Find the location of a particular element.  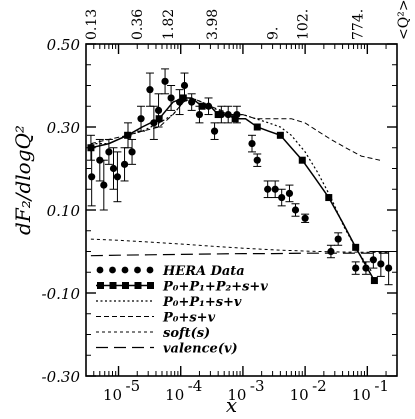

legend-entry: valence(v) is located at coordinates (167, 349).